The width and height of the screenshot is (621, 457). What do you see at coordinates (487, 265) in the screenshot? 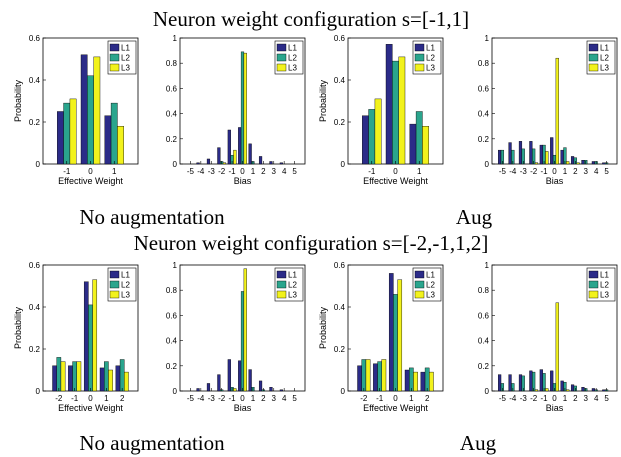
I see `y-tick-label: 1` at bounding box center [487, 265].